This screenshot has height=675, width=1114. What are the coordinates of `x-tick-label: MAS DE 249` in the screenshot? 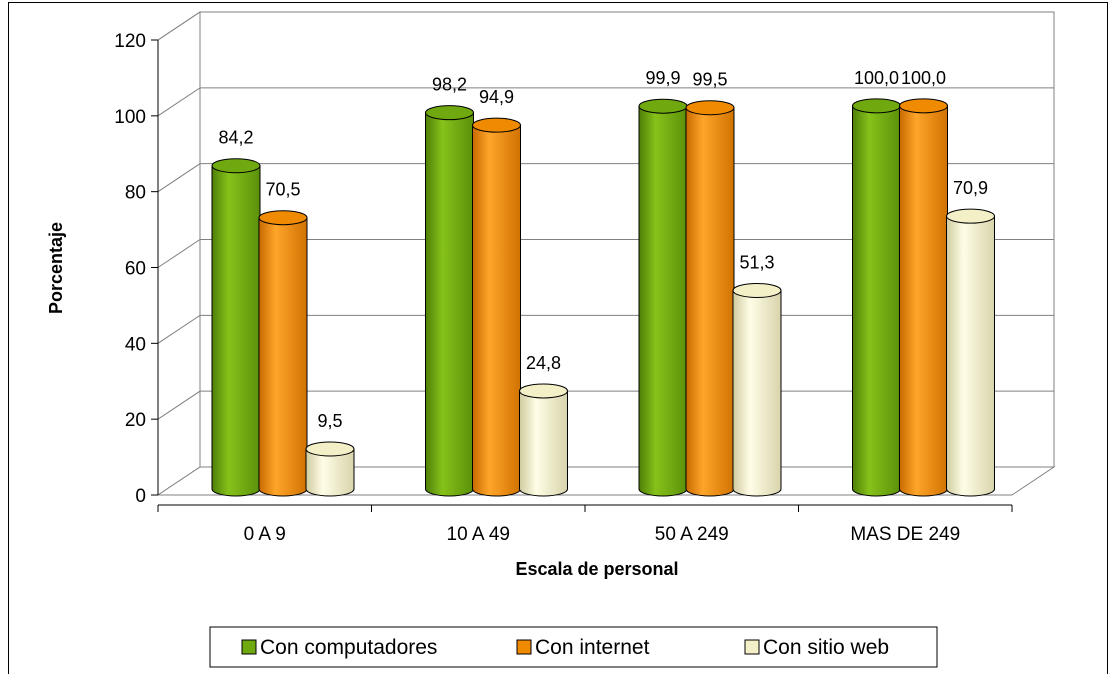 It's located at (905, 534).